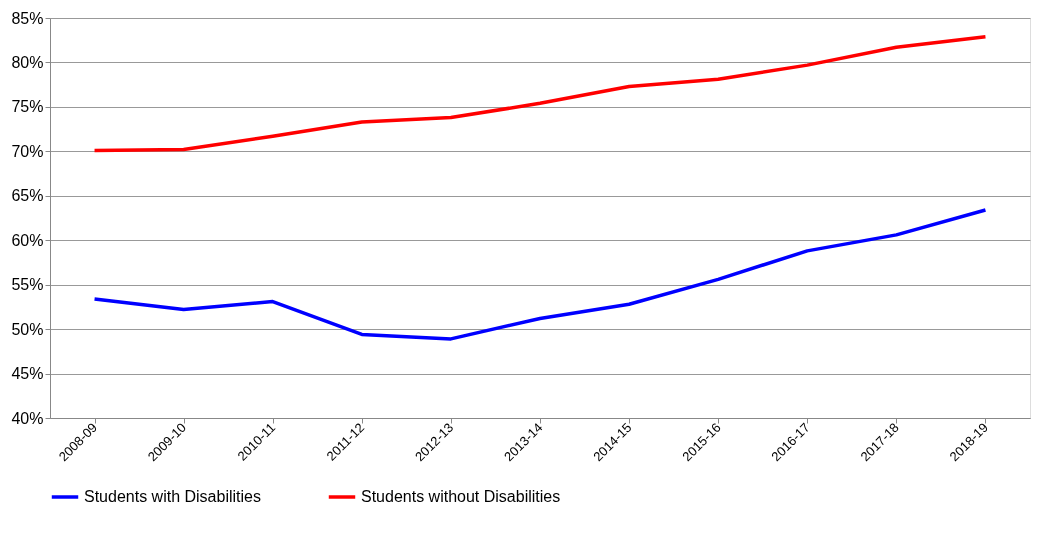 The width and height of the screenshot is (1059, 557). What do you see at coordinates (27, 285) in the screenshot?
I see `y-tick-label: 55%` at bounding box center [27, 285].